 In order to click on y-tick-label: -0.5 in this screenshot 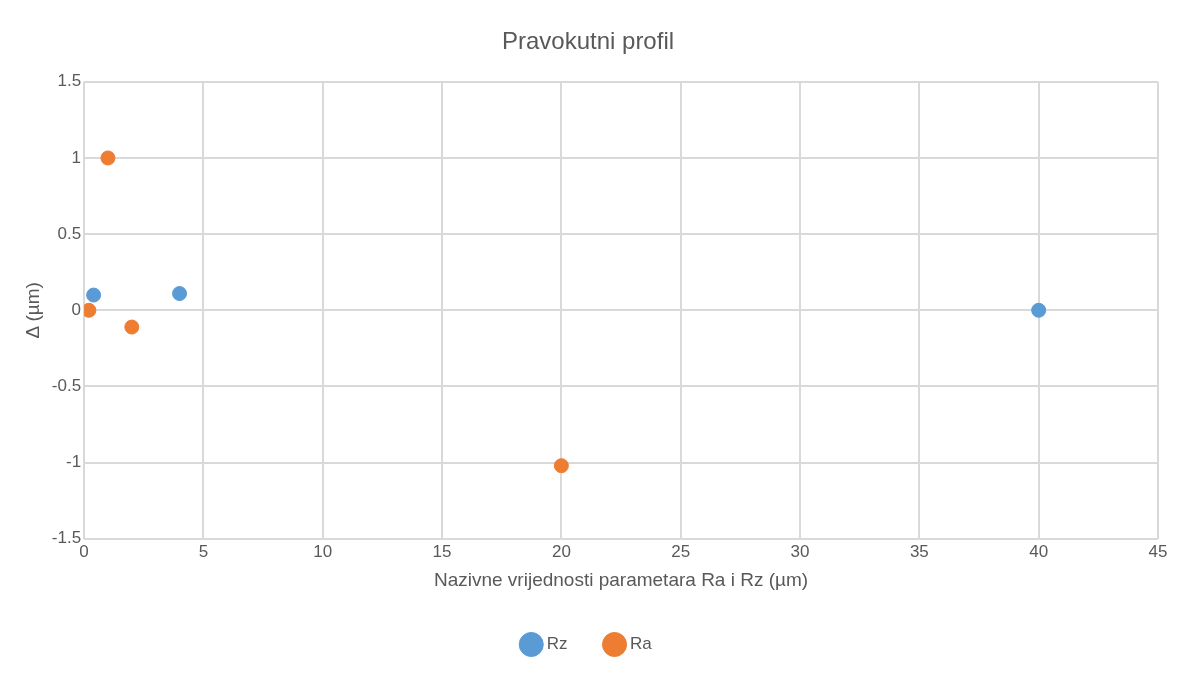, I will do `click(66, 386)`.